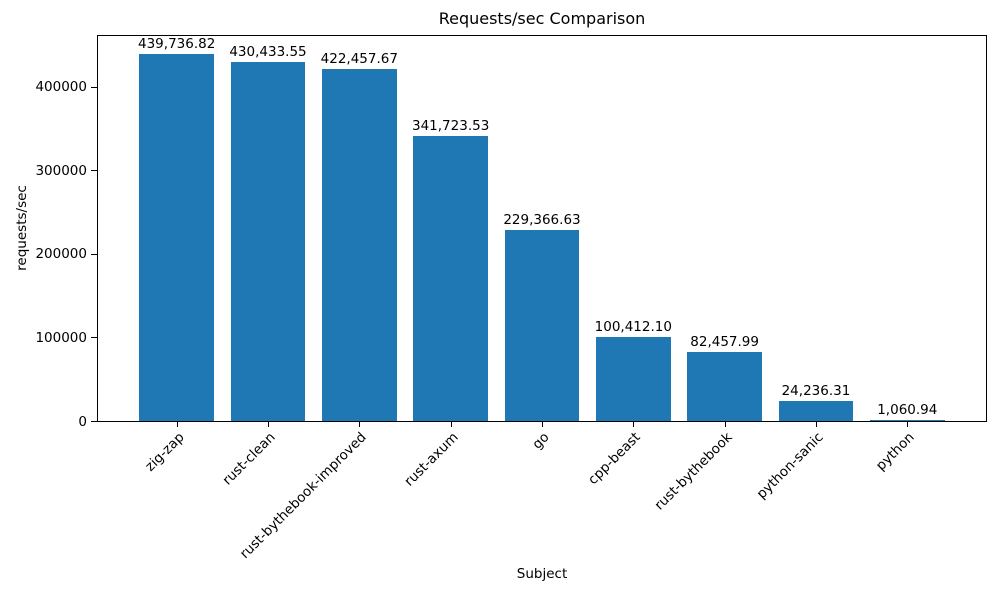  What do you see at coordinates (249, 459) in the screenshot?
I see `x-tick-label-rust-clean: rust-clean` at bounding box center [249, 459].